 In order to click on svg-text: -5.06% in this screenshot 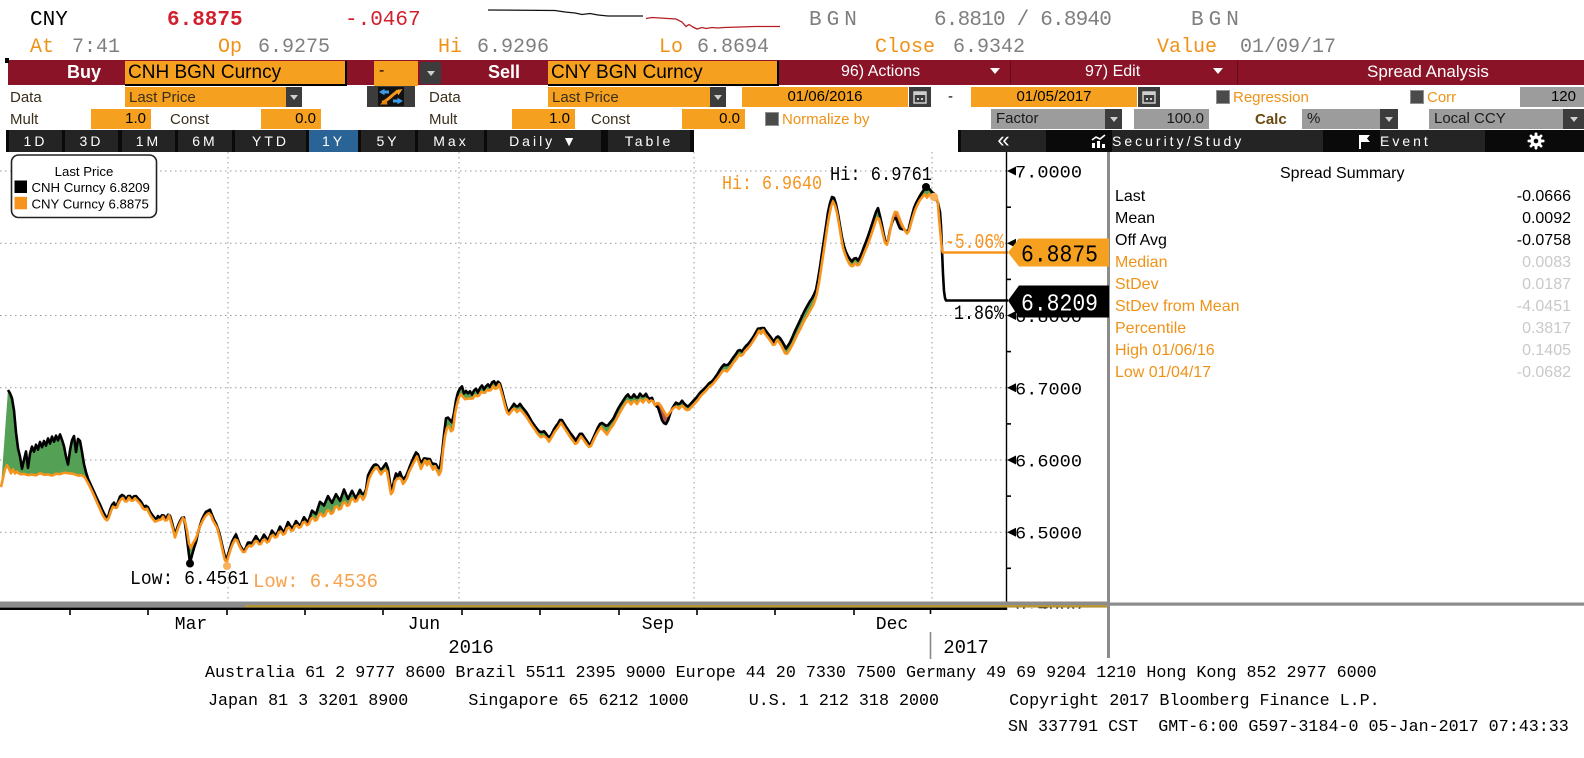, I will do `click(974, 243)`.